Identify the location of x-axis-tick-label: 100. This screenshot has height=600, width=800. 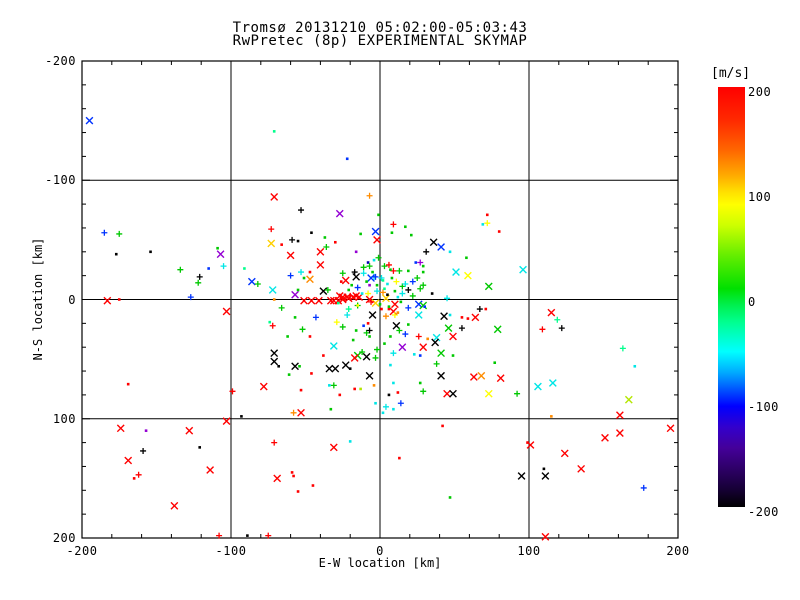
(529, 551).